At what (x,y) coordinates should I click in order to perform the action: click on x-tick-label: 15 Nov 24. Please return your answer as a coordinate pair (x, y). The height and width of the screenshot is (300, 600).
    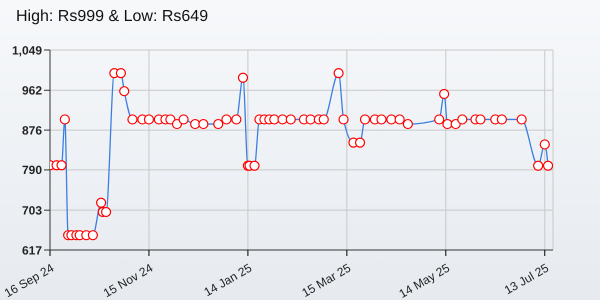
    Looking at the image, I should click on (128, 280).